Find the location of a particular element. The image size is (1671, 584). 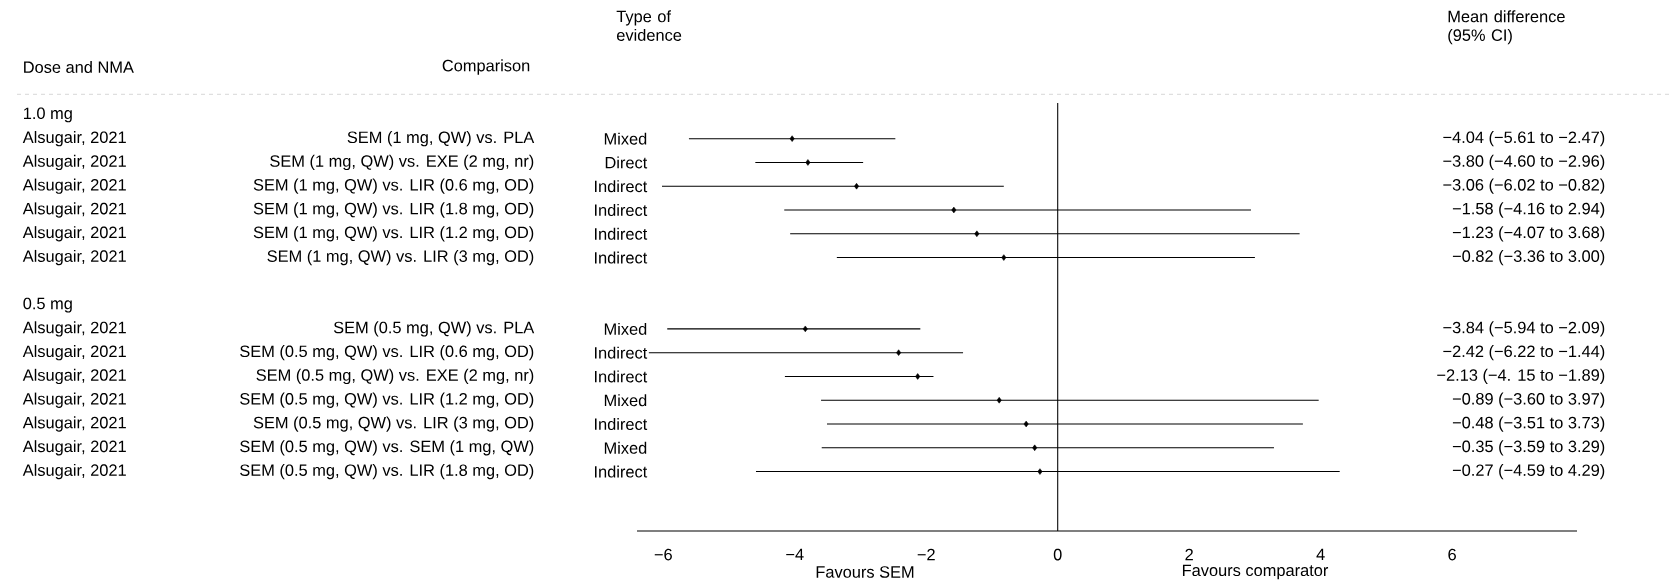

text: Mean difference (95% CI) is located at coordinates (1506, 27).